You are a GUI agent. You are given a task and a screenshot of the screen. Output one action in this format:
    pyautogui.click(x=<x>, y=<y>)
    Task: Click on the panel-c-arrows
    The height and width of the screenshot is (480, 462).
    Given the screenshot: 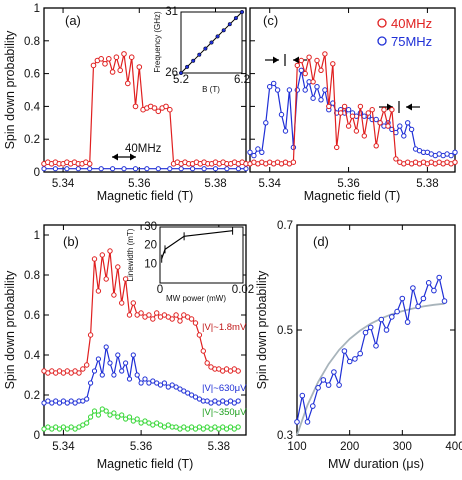 What is the action you would take?
    pyautogui.click(x=342, y=83)
    